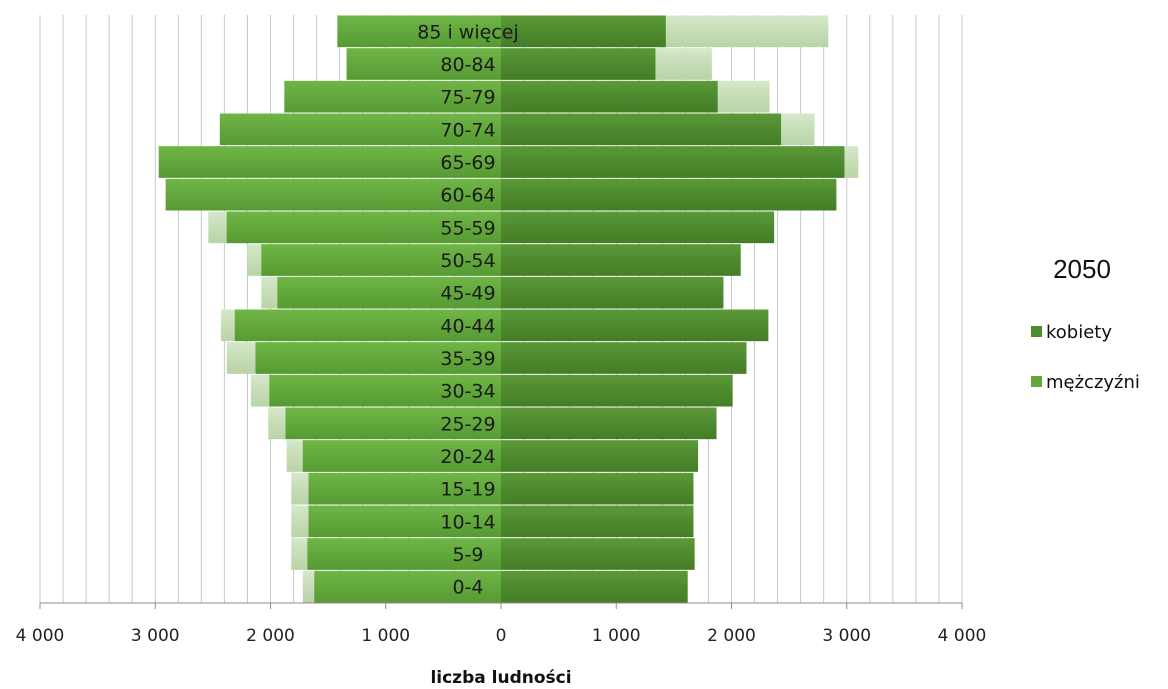 The height and width of the screenshot is (689, 1168). What do you see at coordinates (467, 98) in the screenshot?
I see `age-group-label: 75-79` at bounding box center [467, 98].